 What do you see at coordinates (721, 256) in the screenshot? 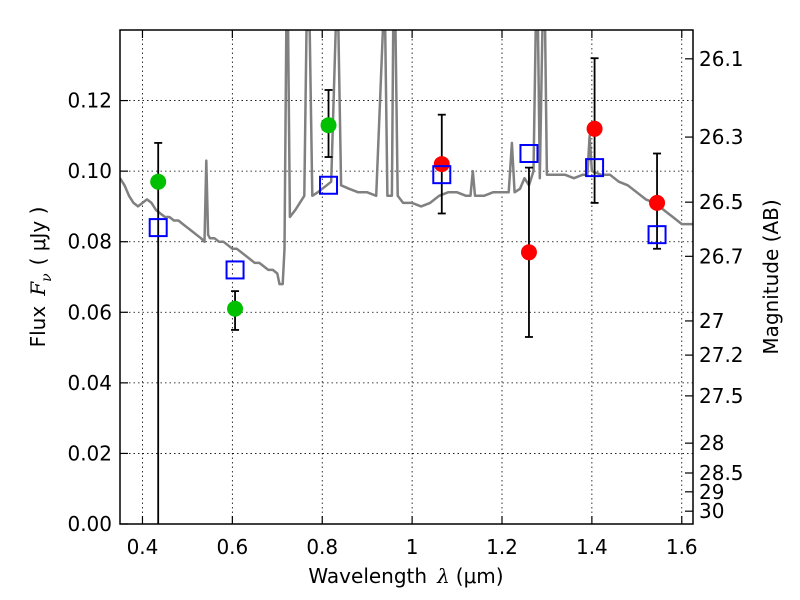
I see `y2-tick-label: 26.7` at bounding box center [721, 256].